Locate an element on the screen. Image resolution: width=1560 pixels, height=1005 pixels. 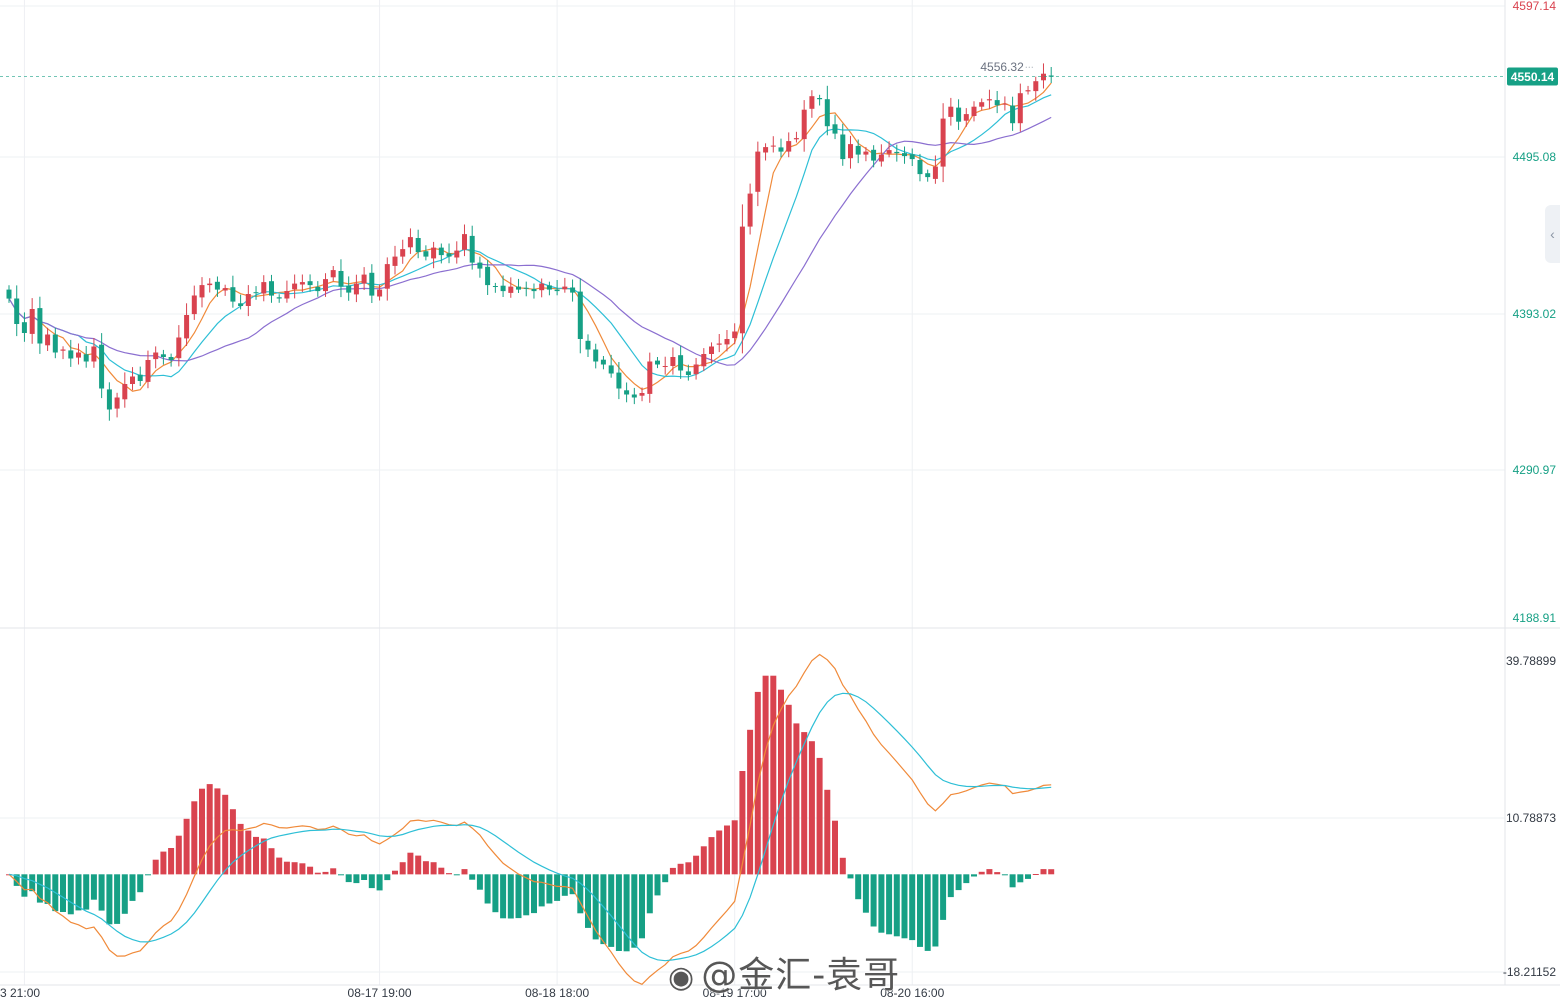
chevron-left-icon: ‹ is located at coordinates (1552, 234).